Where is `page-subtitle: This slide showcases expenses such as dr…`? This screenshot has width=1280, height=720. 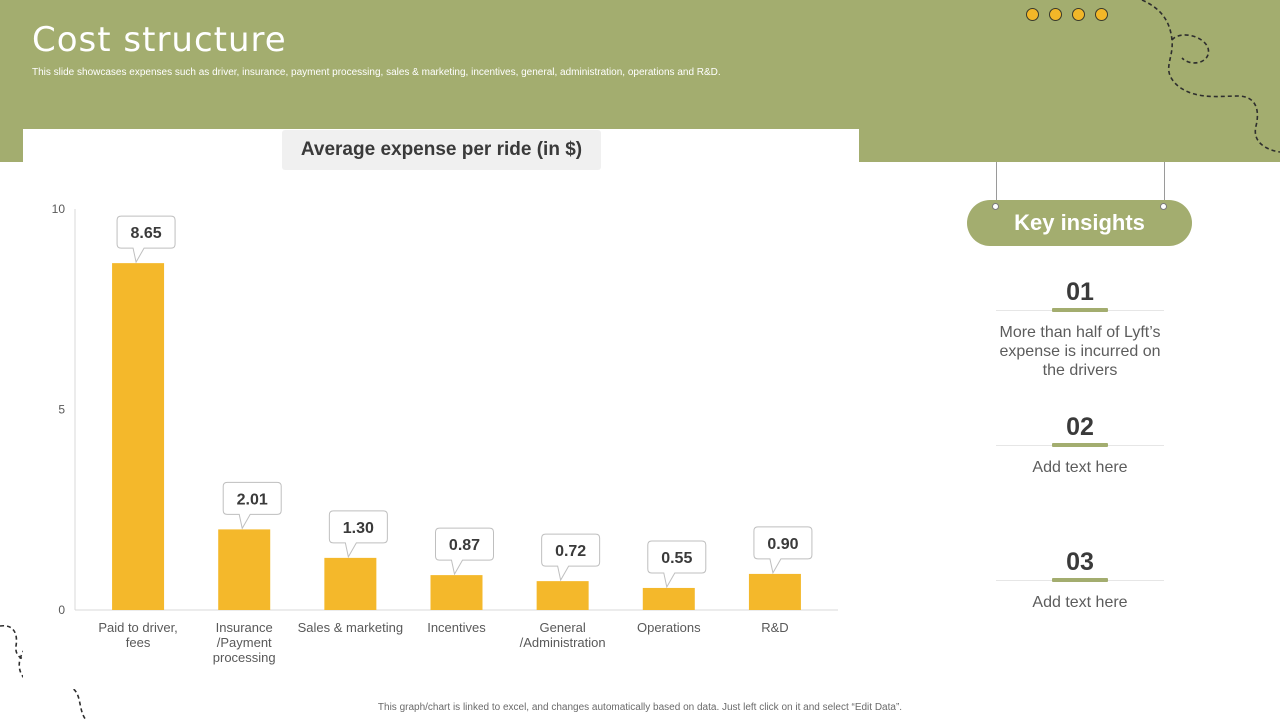
page-subtitle: This slide showcases expenses such as dr… is located at coordinates (376, 72).